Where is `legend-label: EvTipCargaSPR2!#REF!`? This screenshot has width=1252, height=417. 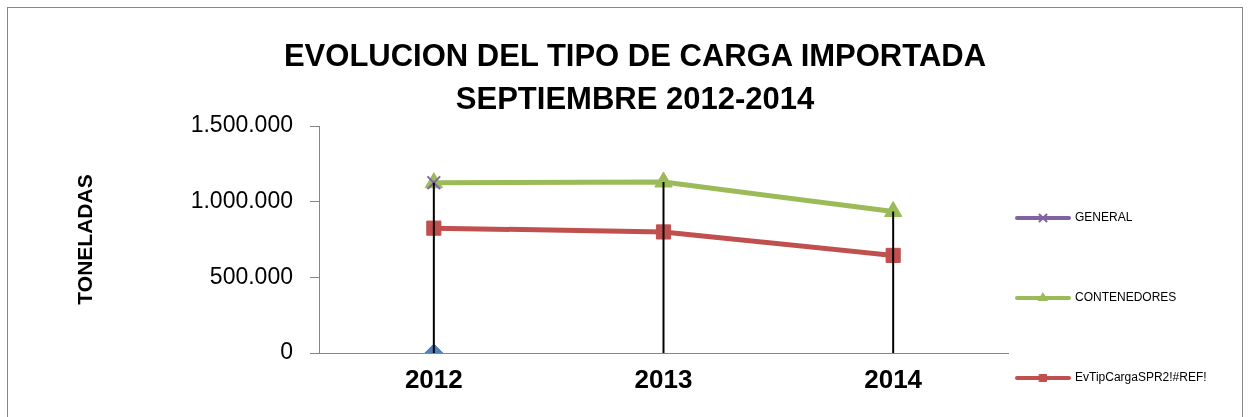 legend-label: EvTipCargaSPR2!#REF! is located at coordinates (1141, 377).